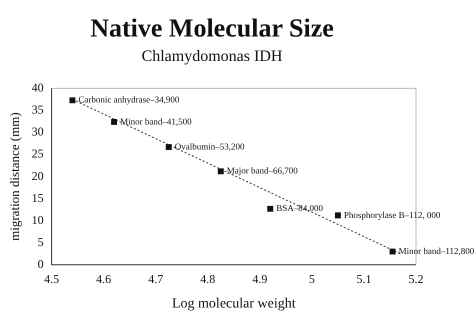  What do you see at coordinates (208, 279) in the screenshot?
I see `x-tick-label: 4.8` at bounding box center [208, 279].